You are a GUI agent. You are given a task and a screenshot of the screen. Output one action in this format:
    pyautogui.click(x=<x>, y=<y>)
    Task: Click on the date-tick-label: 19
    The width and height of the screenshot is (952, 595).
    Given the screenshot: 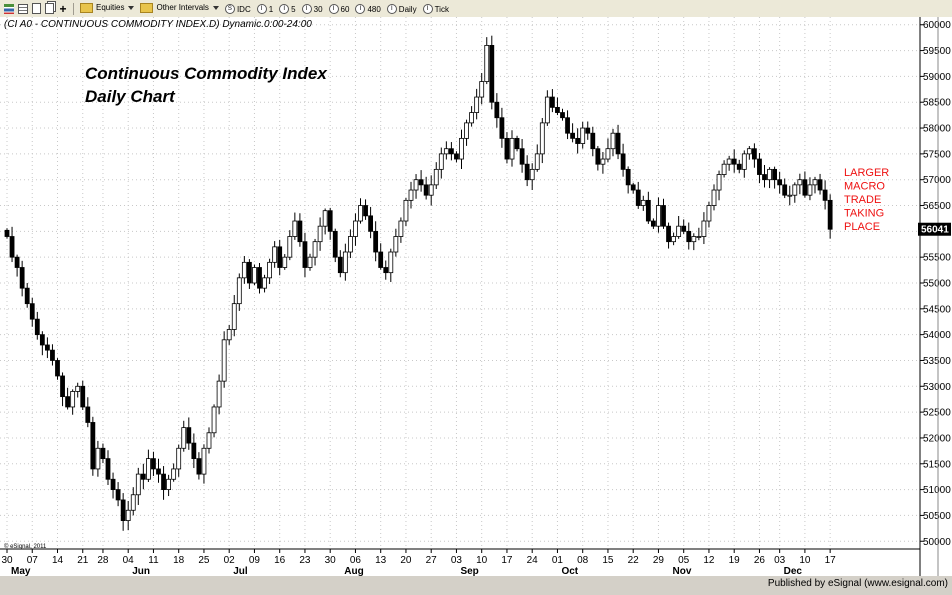 What is the action you would take?
    pyautogui.click(x=735, y=560)
    